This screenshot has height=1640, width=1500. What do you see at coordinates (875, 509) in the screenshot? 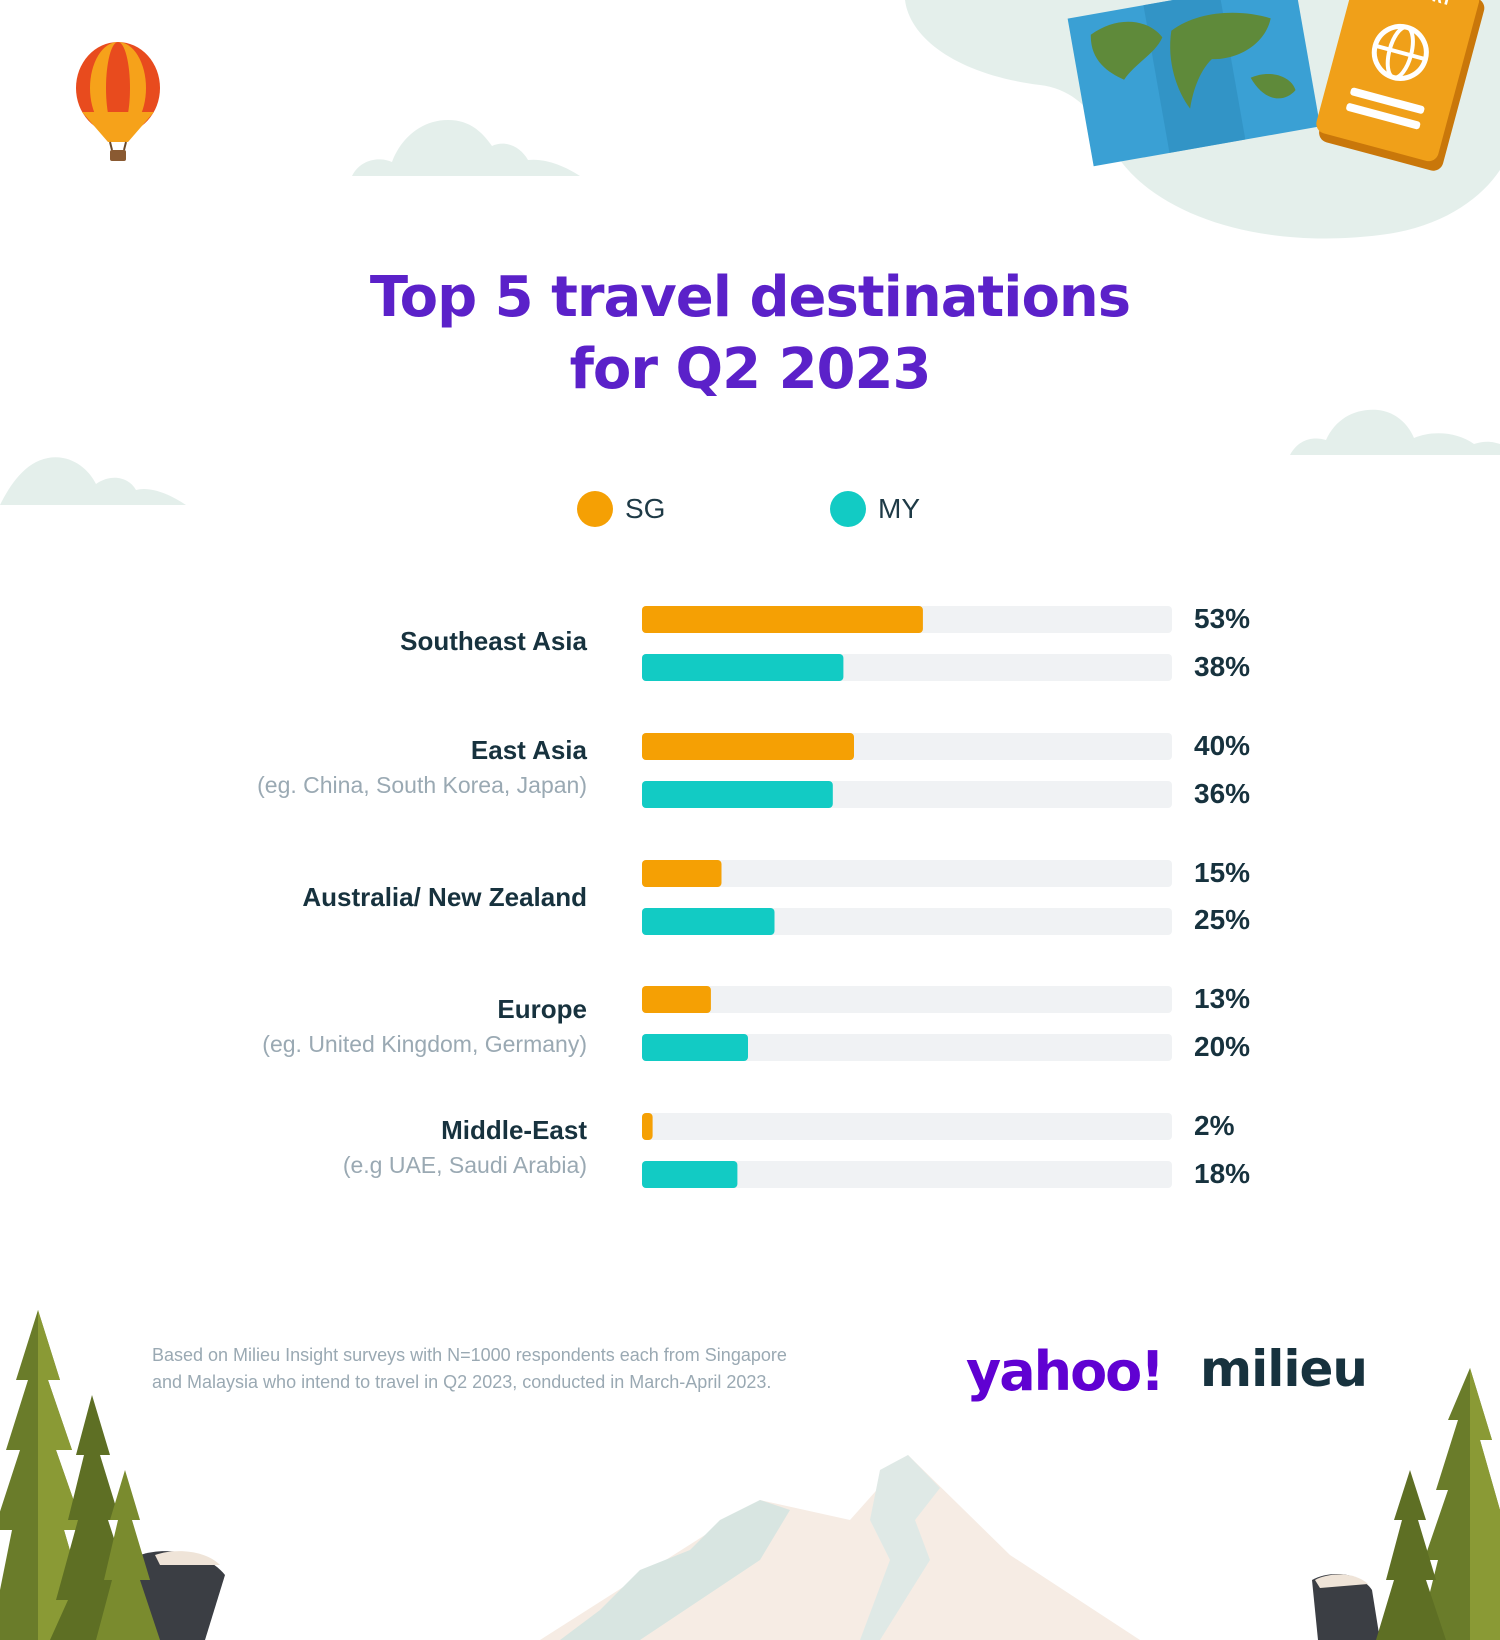
I see `legend-item-my: MY` at bounding box center [875, 509].